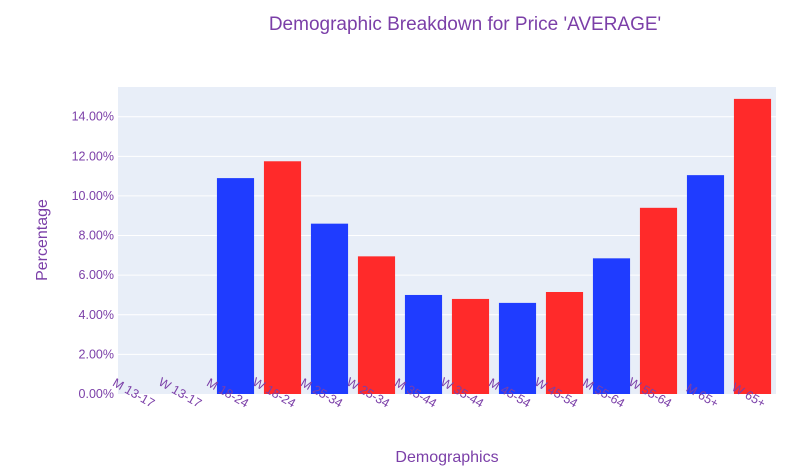 The width and height of the screenshot is (800, 474). I want to click on y-tick-label: 2.00%, so click(96, 354).